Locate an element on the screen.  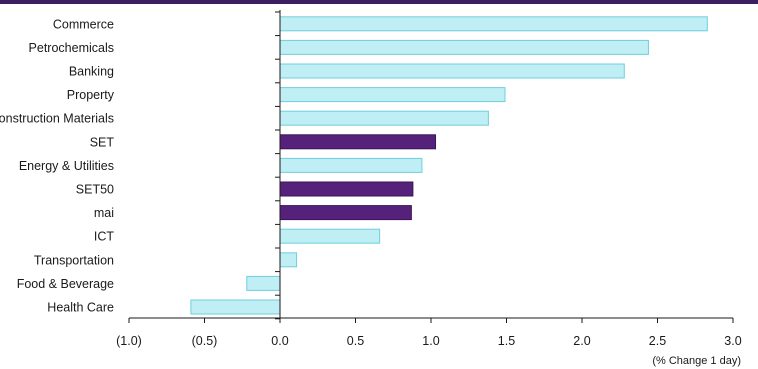
x-tick-label: 2.5 is located at coordinates (657, 341).